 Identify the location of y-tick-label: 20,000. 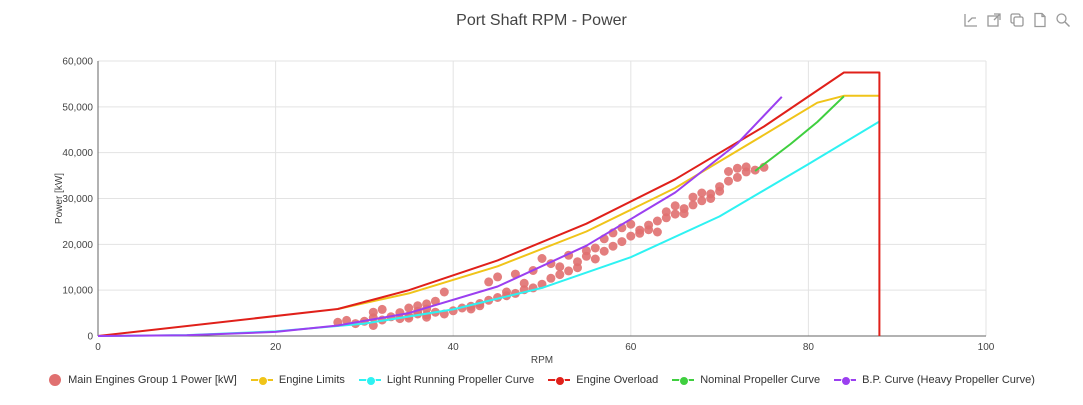
(77, 245).